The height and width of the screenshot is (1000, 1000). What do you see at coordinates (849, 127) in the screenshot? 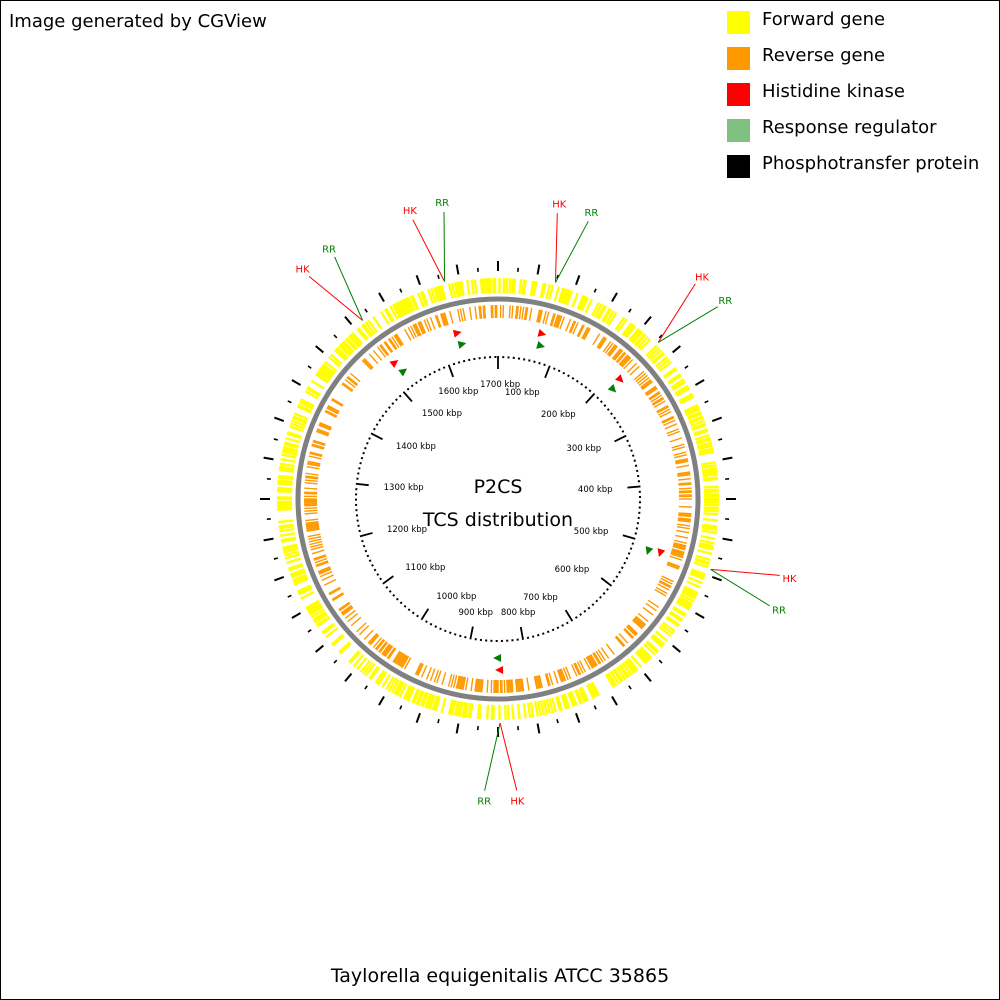
I see `legend-label-response-regulator: Response regulator` at bounding box center [849, 127].